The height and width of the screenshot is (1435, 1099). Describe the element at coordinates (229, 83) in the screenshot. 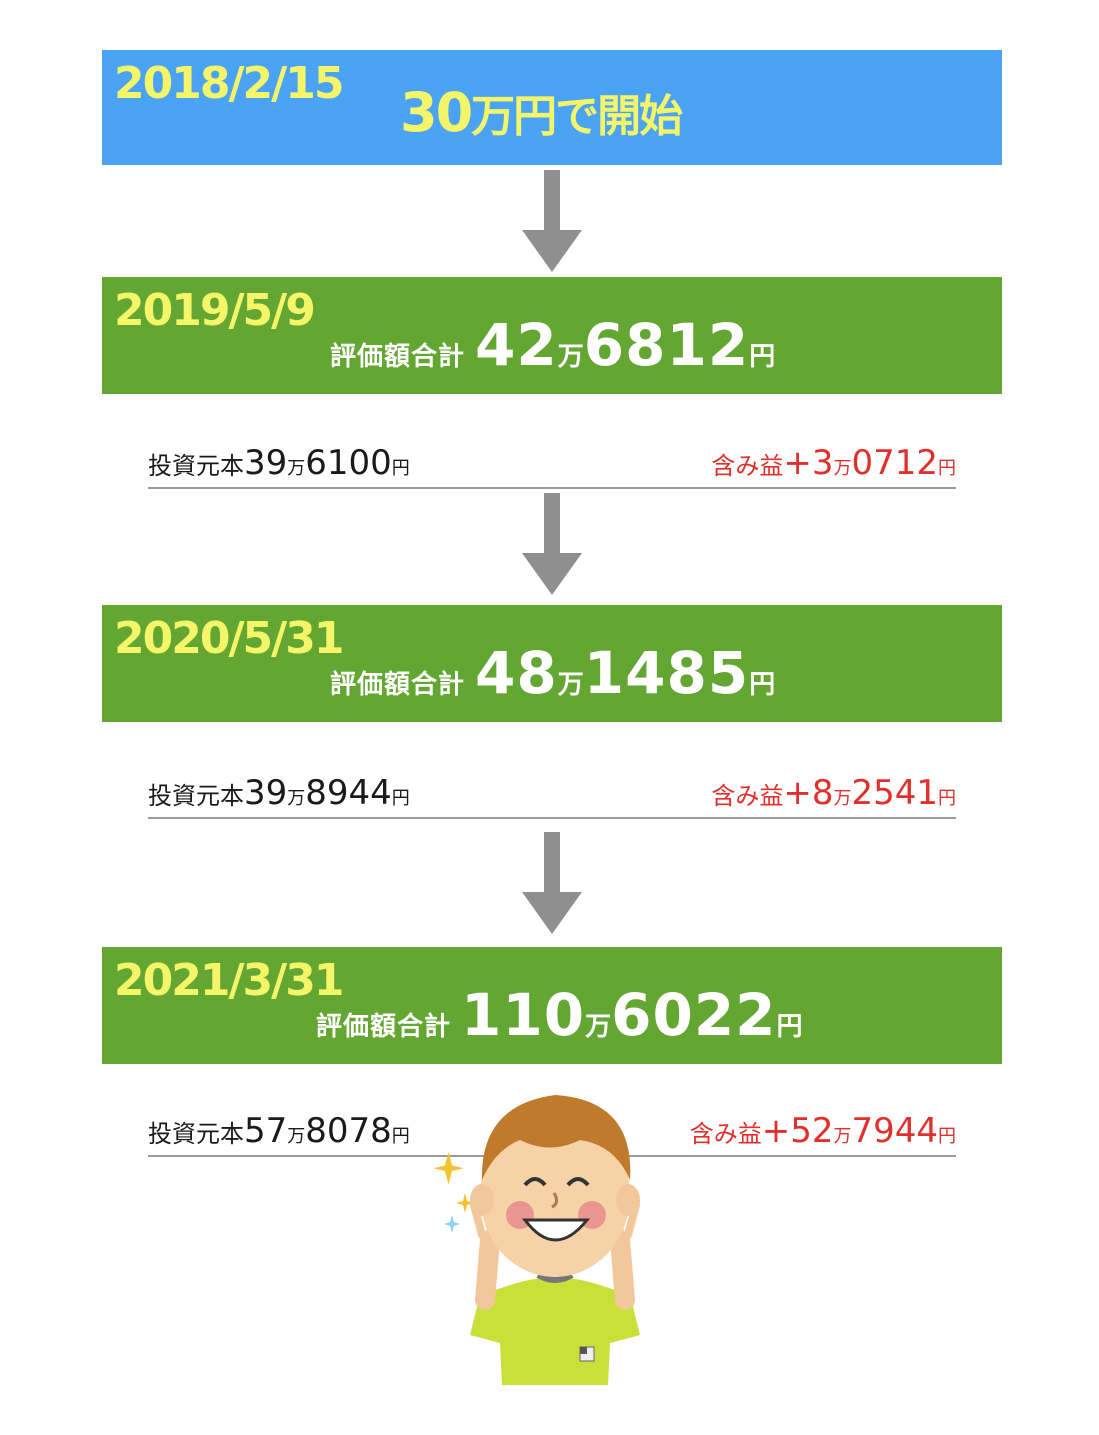

I see `start-date: 2018/2/15` at that location.